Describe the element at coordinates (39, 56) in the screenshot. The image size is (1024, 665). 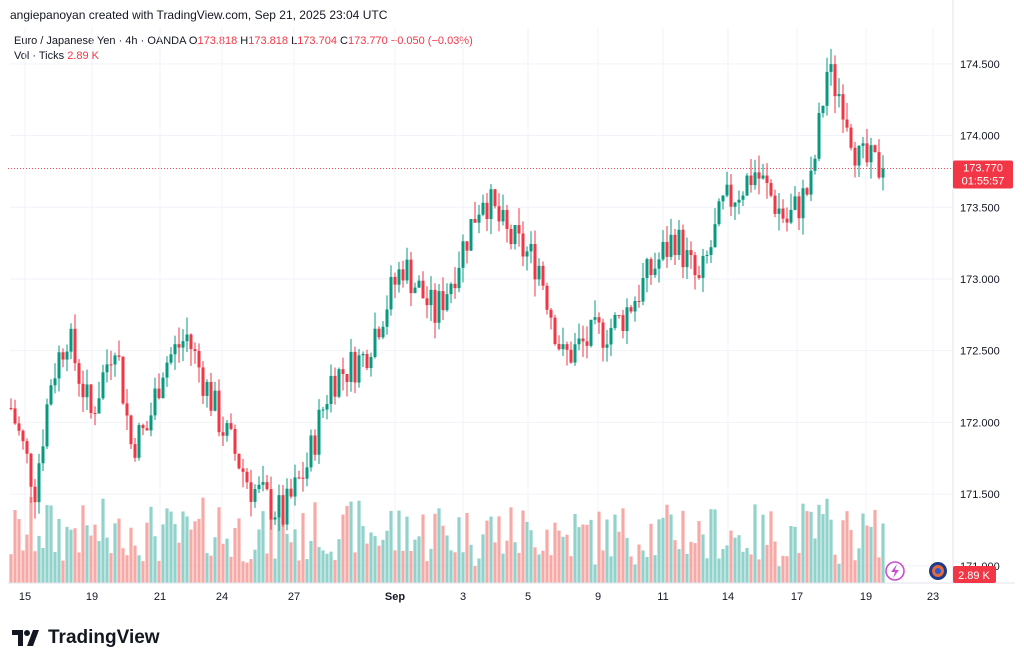
I see `volume-label: Vol · Ticks` at that location.